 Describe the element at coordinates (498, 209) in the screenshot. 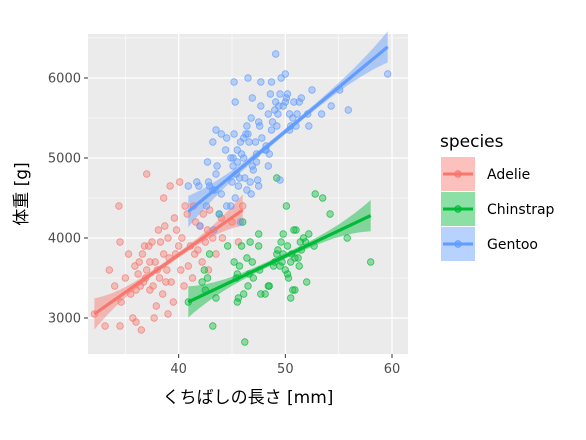

I see `legend-keys: Adelie Chinstrap Gentoo` at that location.